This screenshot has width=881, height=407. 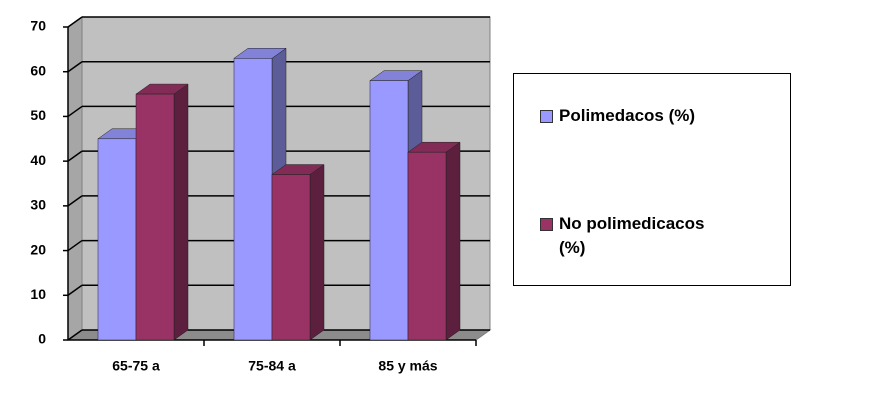 What do you see at coordinates (407, 366) in the screenshot?
I see `x-tick-label: 85 y más` at bounding box center [407, 366].